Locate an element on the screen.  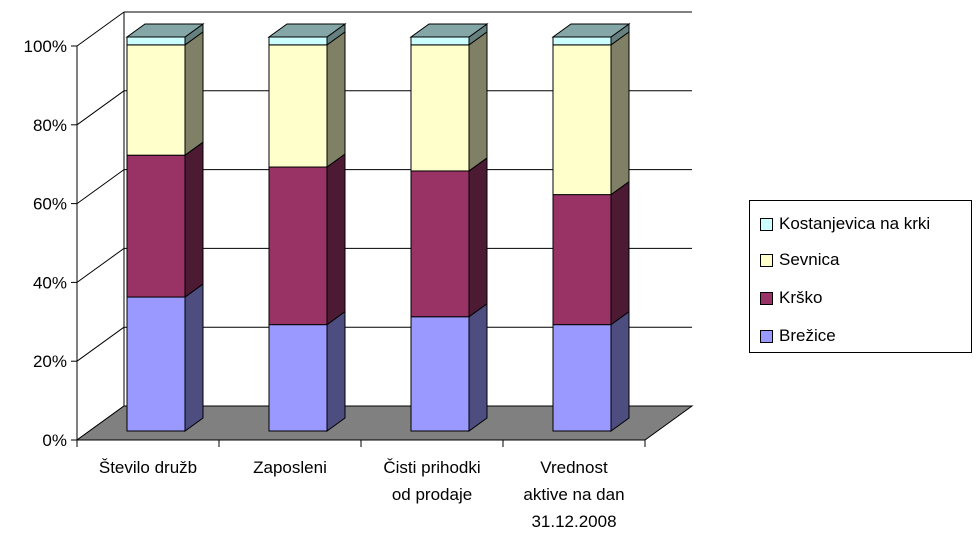
x-tick-label: Zaposleni is located at coordinates (290, 467).